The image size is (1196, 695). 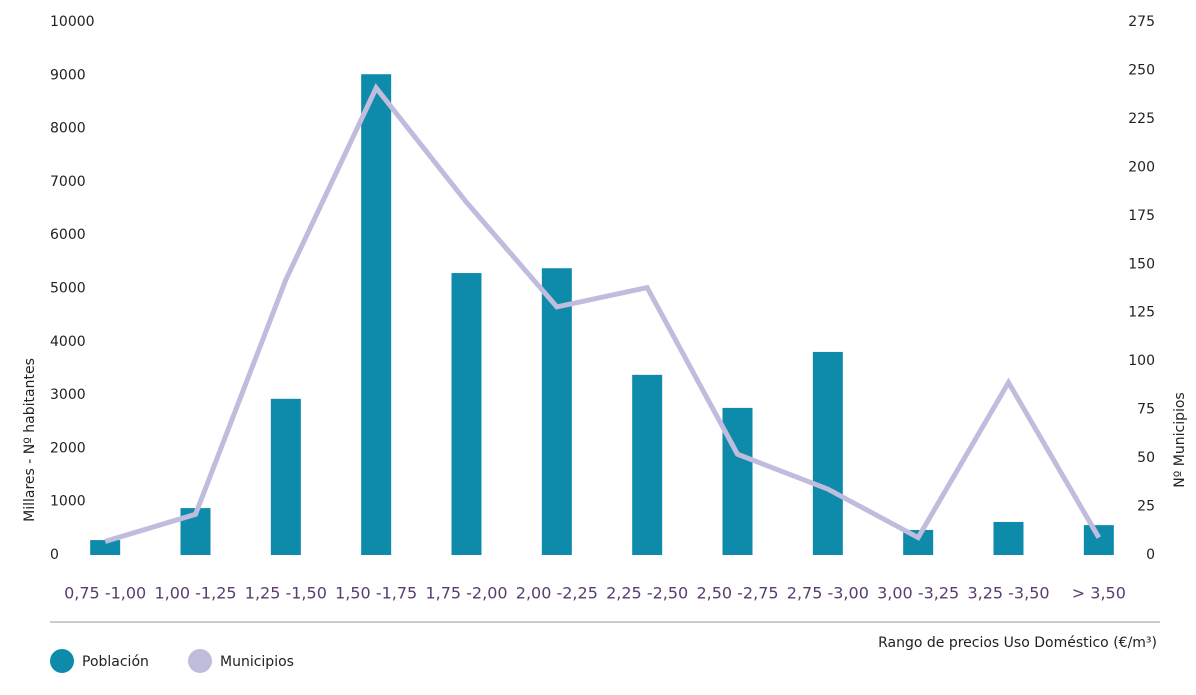 I want to click on y2-tick-label: 225, so click(x=1141, y=119).